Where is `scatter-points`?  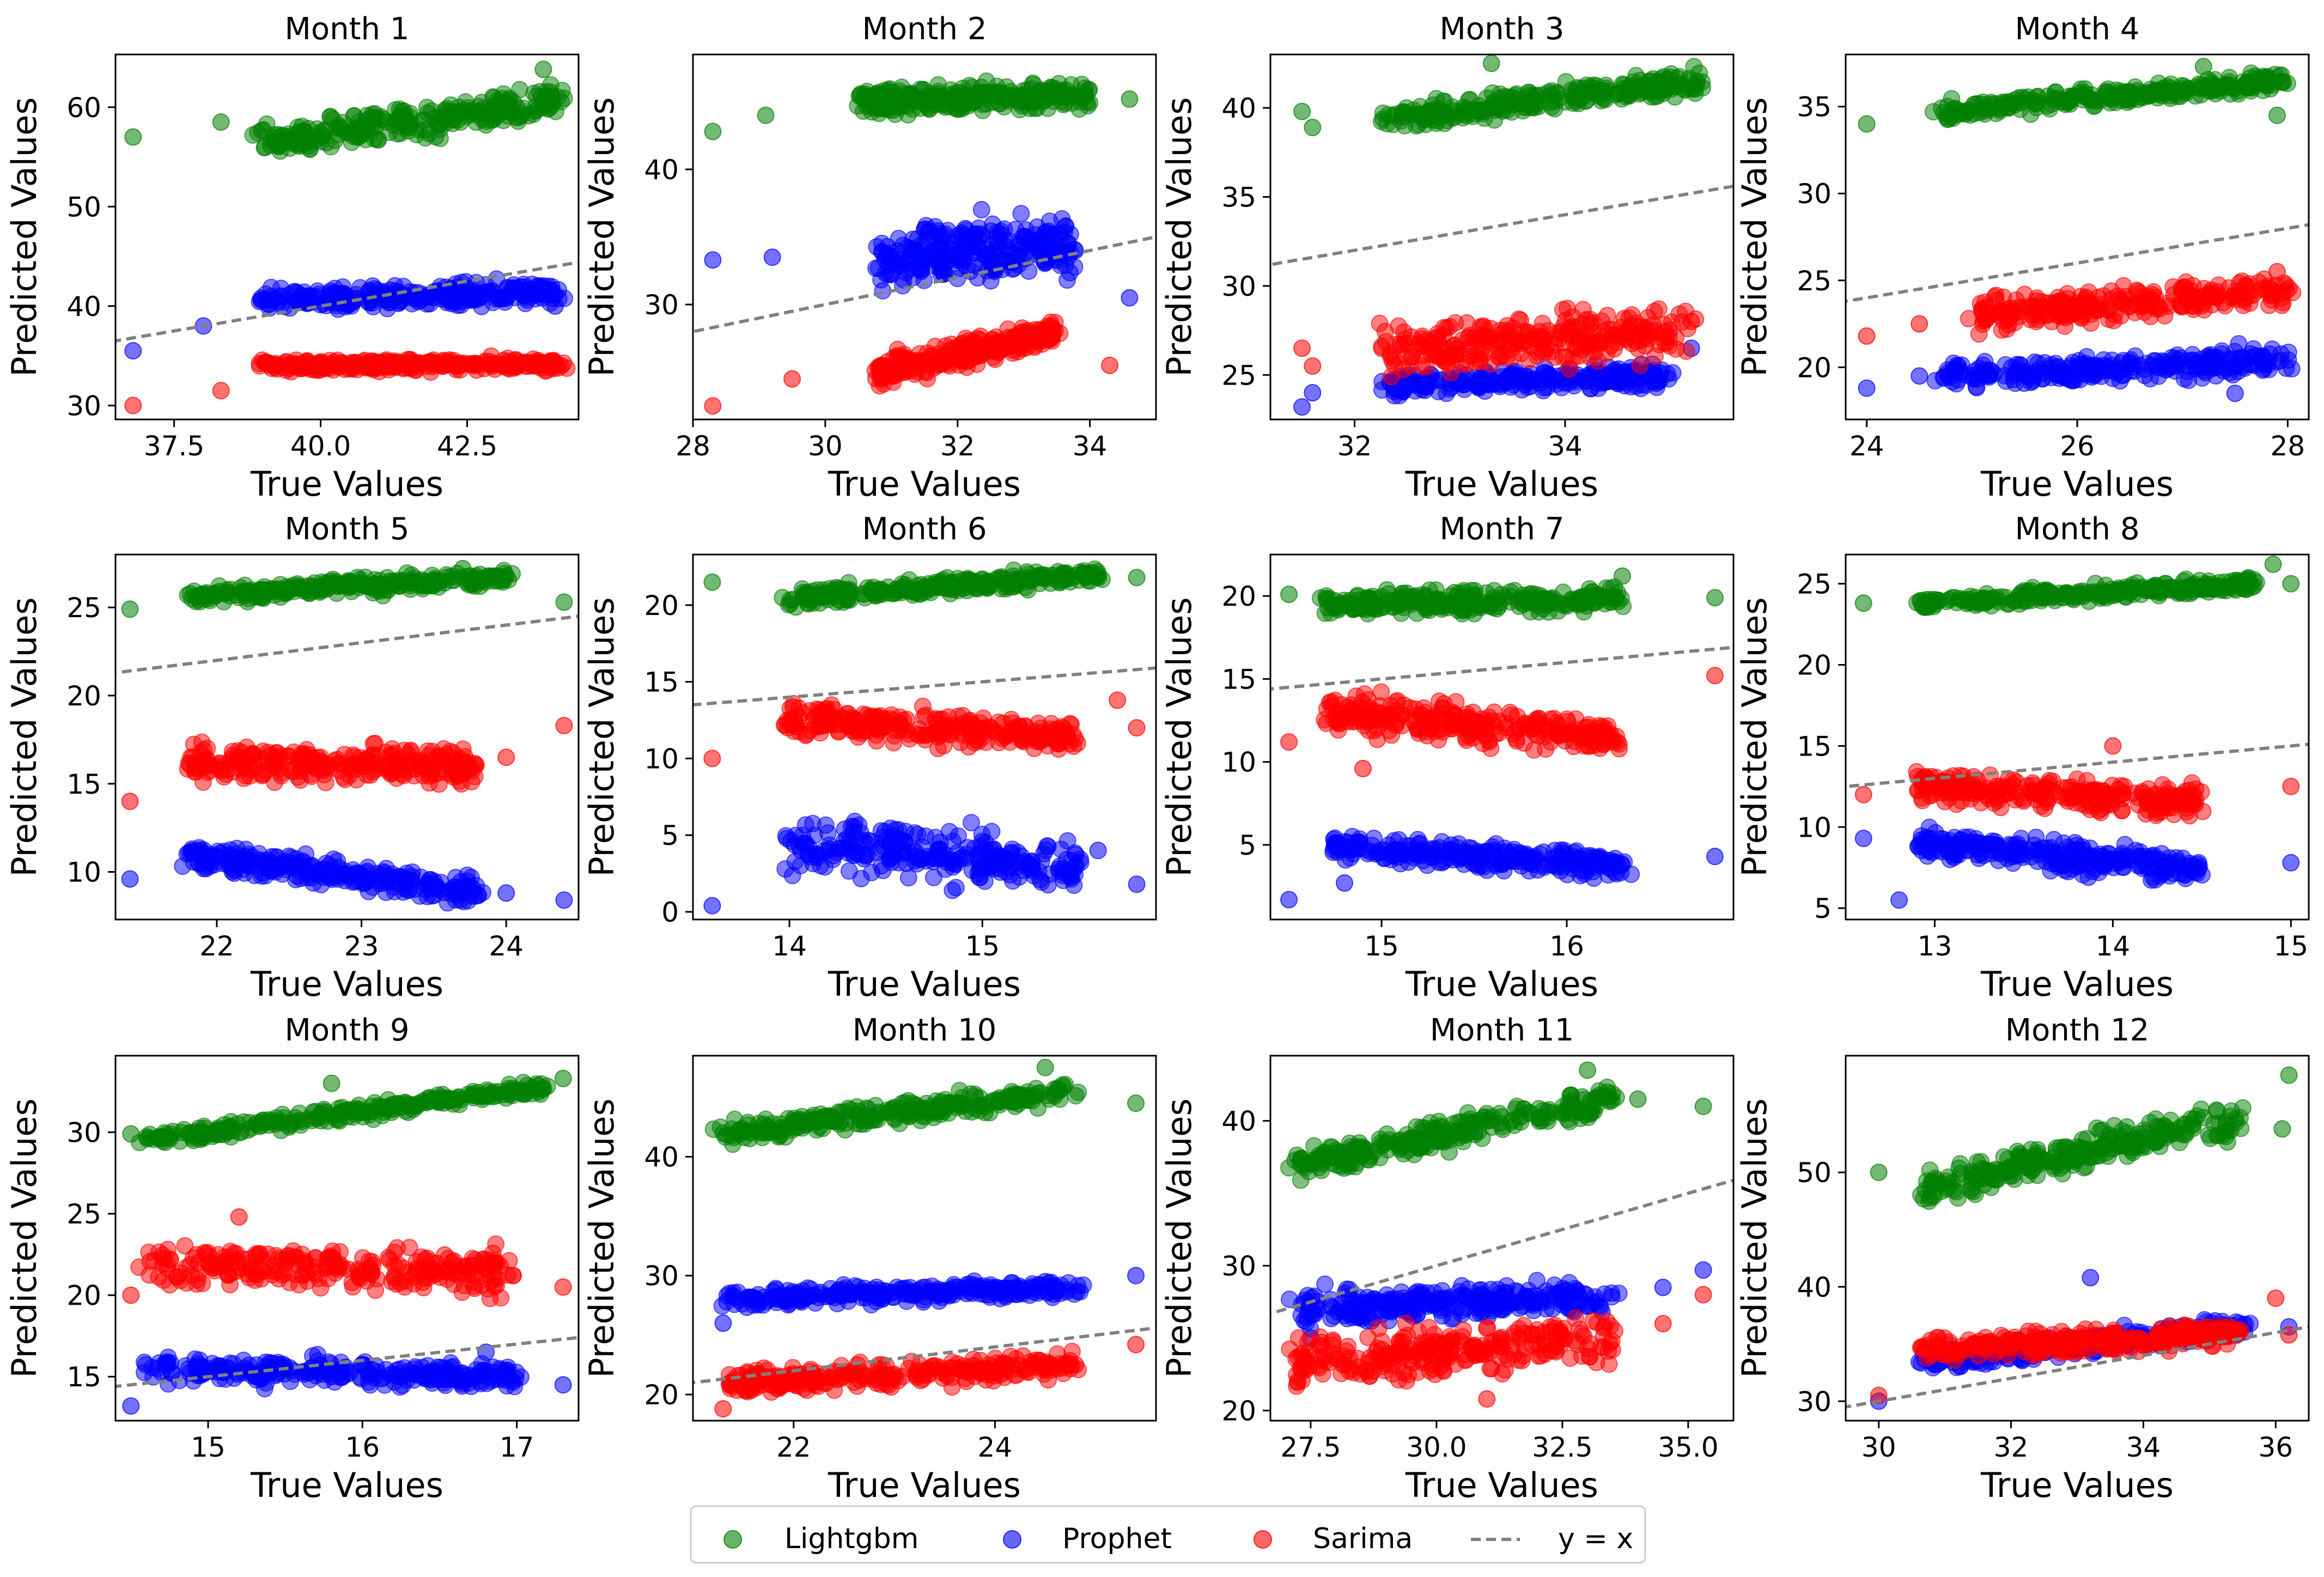 scatter-points is located at coordinates (924, 737).